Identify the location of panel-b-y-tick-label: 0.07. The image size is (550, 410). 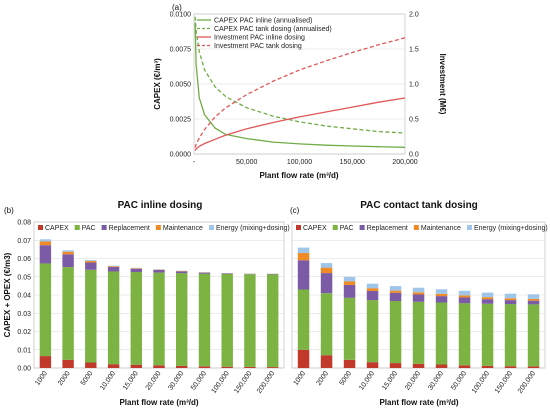
(24, 241).